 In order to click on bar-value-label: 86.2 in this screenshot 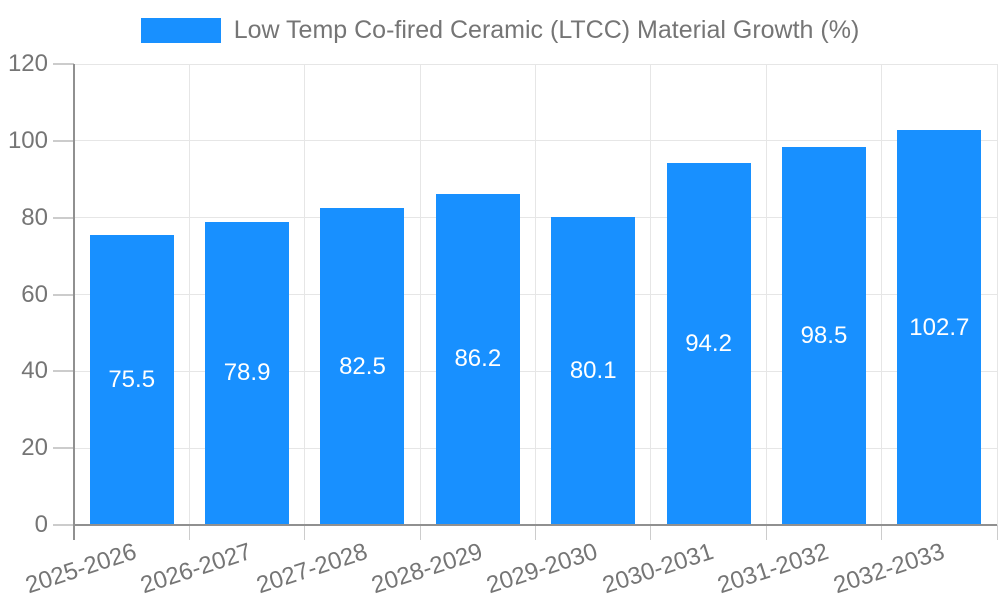, I will do `click(478, 359)`.